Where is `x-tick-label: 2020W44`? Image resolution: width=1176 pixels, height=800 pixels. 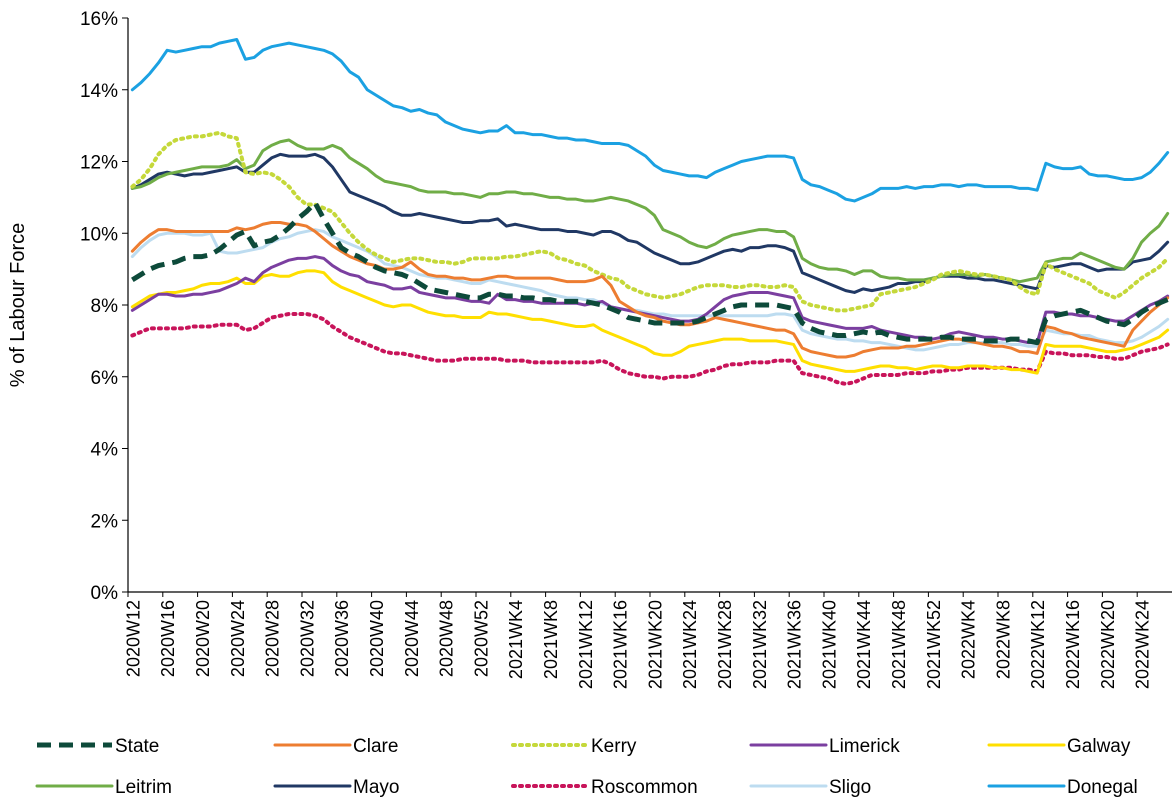
x-tick-label: 2020W44 is located at coordinates (412, 638).